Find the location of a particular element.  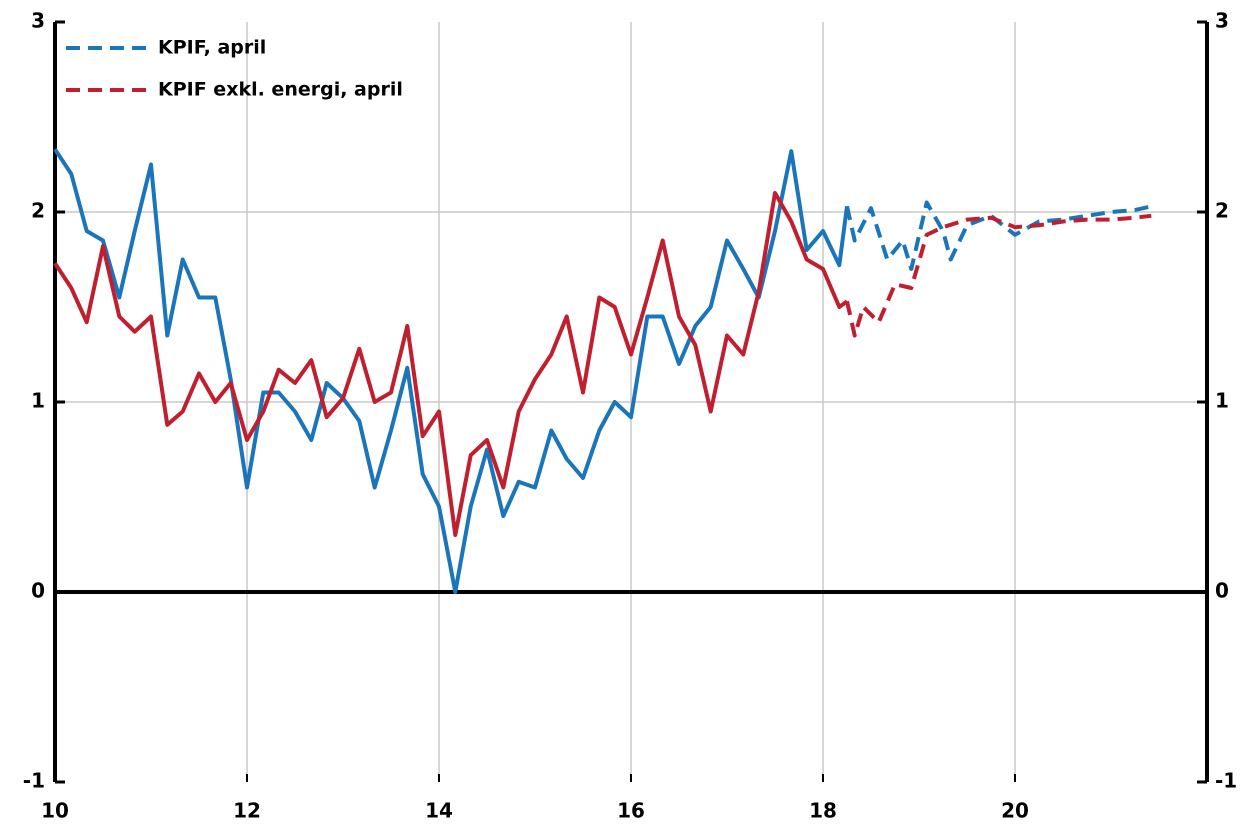

y-tick-label: 1 is located at coordinates (38, 401).